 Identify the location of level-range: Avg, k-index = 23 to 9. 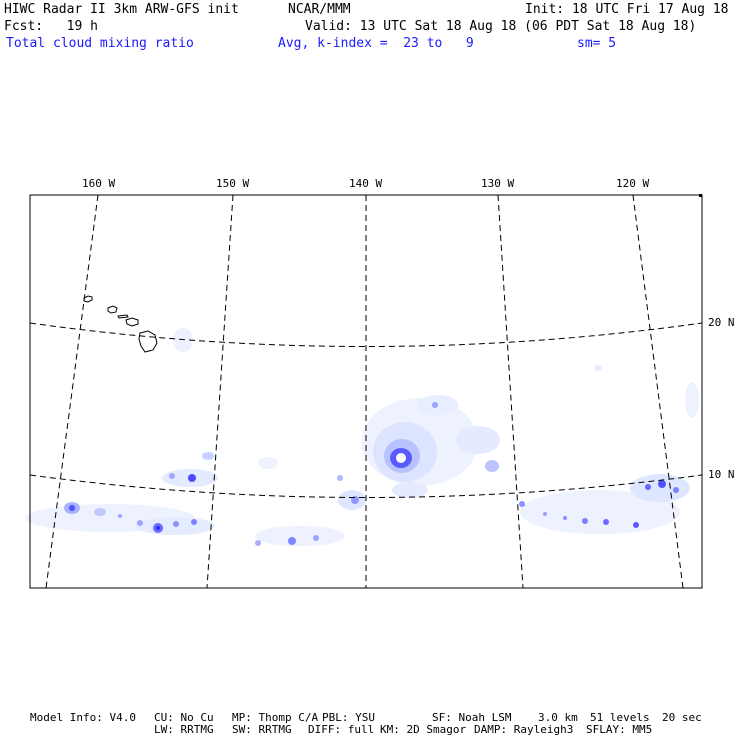
(376, 43).